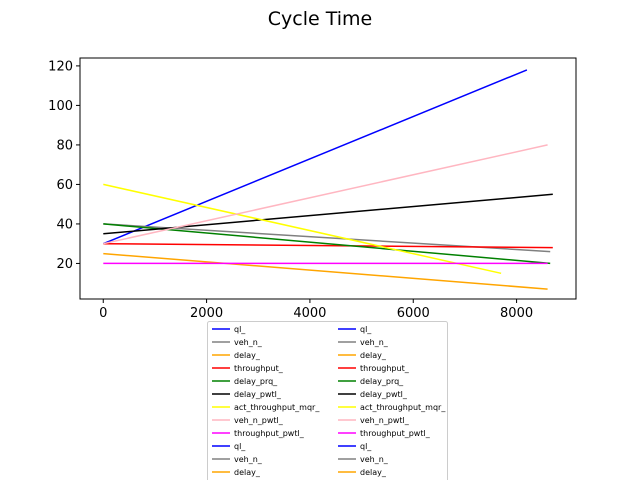 This screenshot has height=480, width=640. I want to click on y-tick-label: 40, so click(64, 224).